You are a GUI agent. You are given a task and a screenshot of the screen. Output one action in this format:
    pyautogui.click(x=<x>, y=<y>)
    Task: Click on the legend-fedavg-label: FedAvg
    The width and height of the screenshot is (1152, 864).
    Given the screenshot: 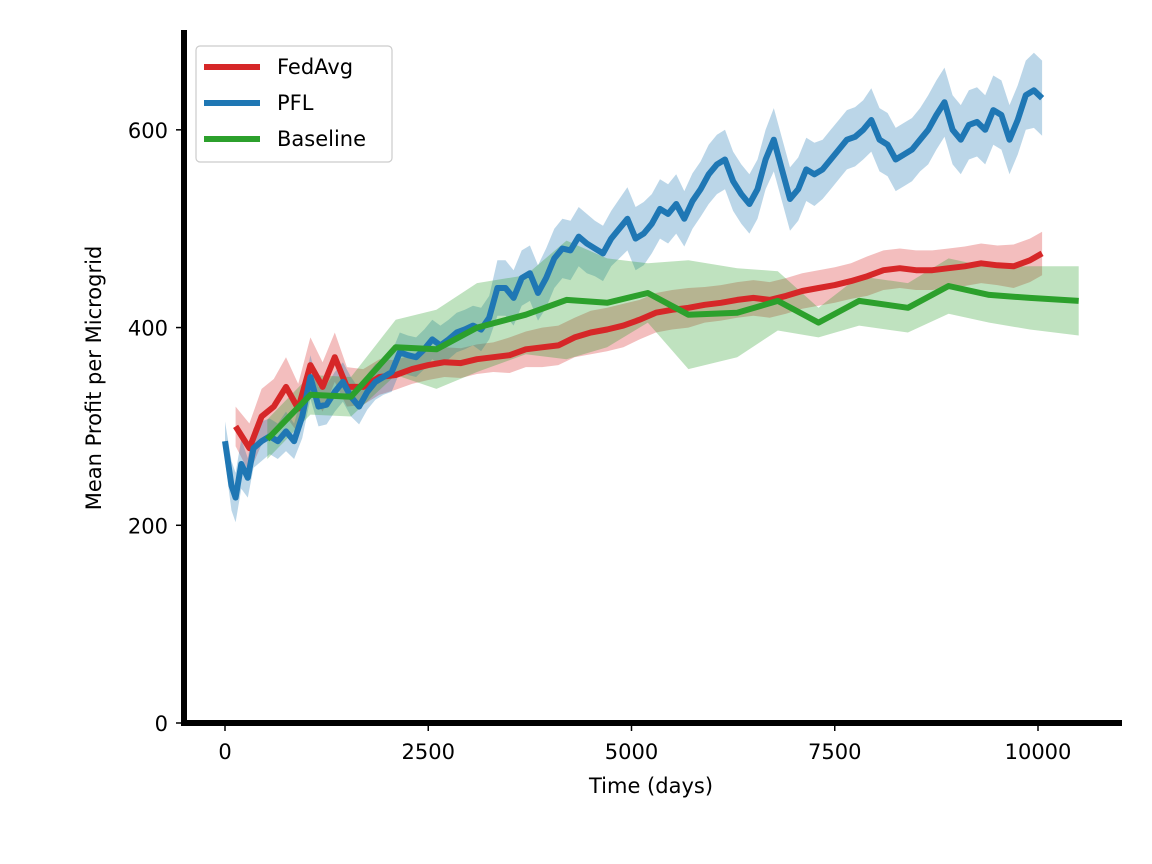 What is the action you would take?
    pyautogui.click(x=315, y=67)
    